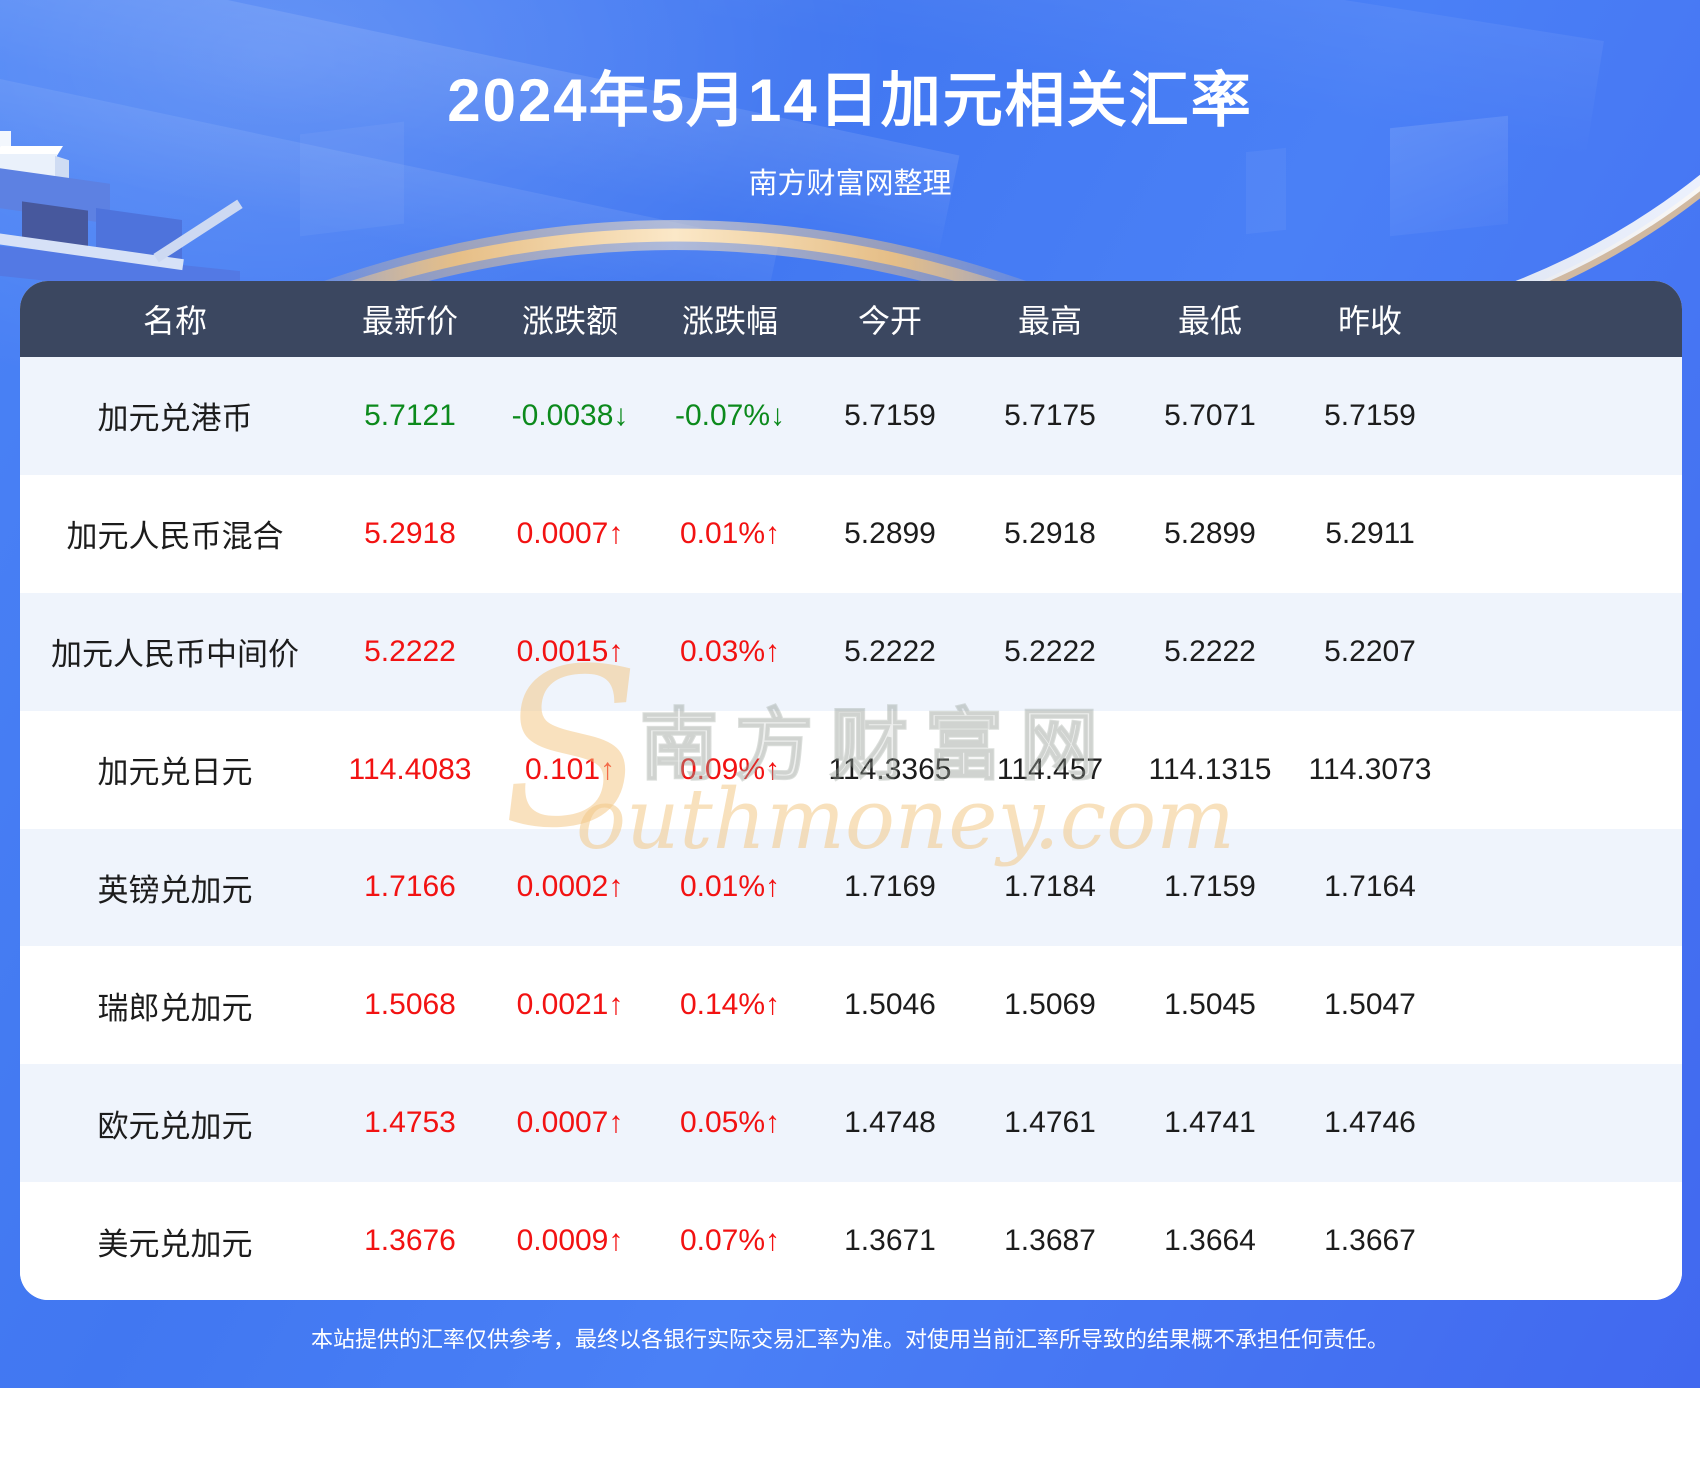 This screenshot has height=1470, width=1700. What do you see at coordinates (729, 321) in the screenshot?
I see `col-header-change-pct: 涨跌幅` at bounding box center [729, 321].